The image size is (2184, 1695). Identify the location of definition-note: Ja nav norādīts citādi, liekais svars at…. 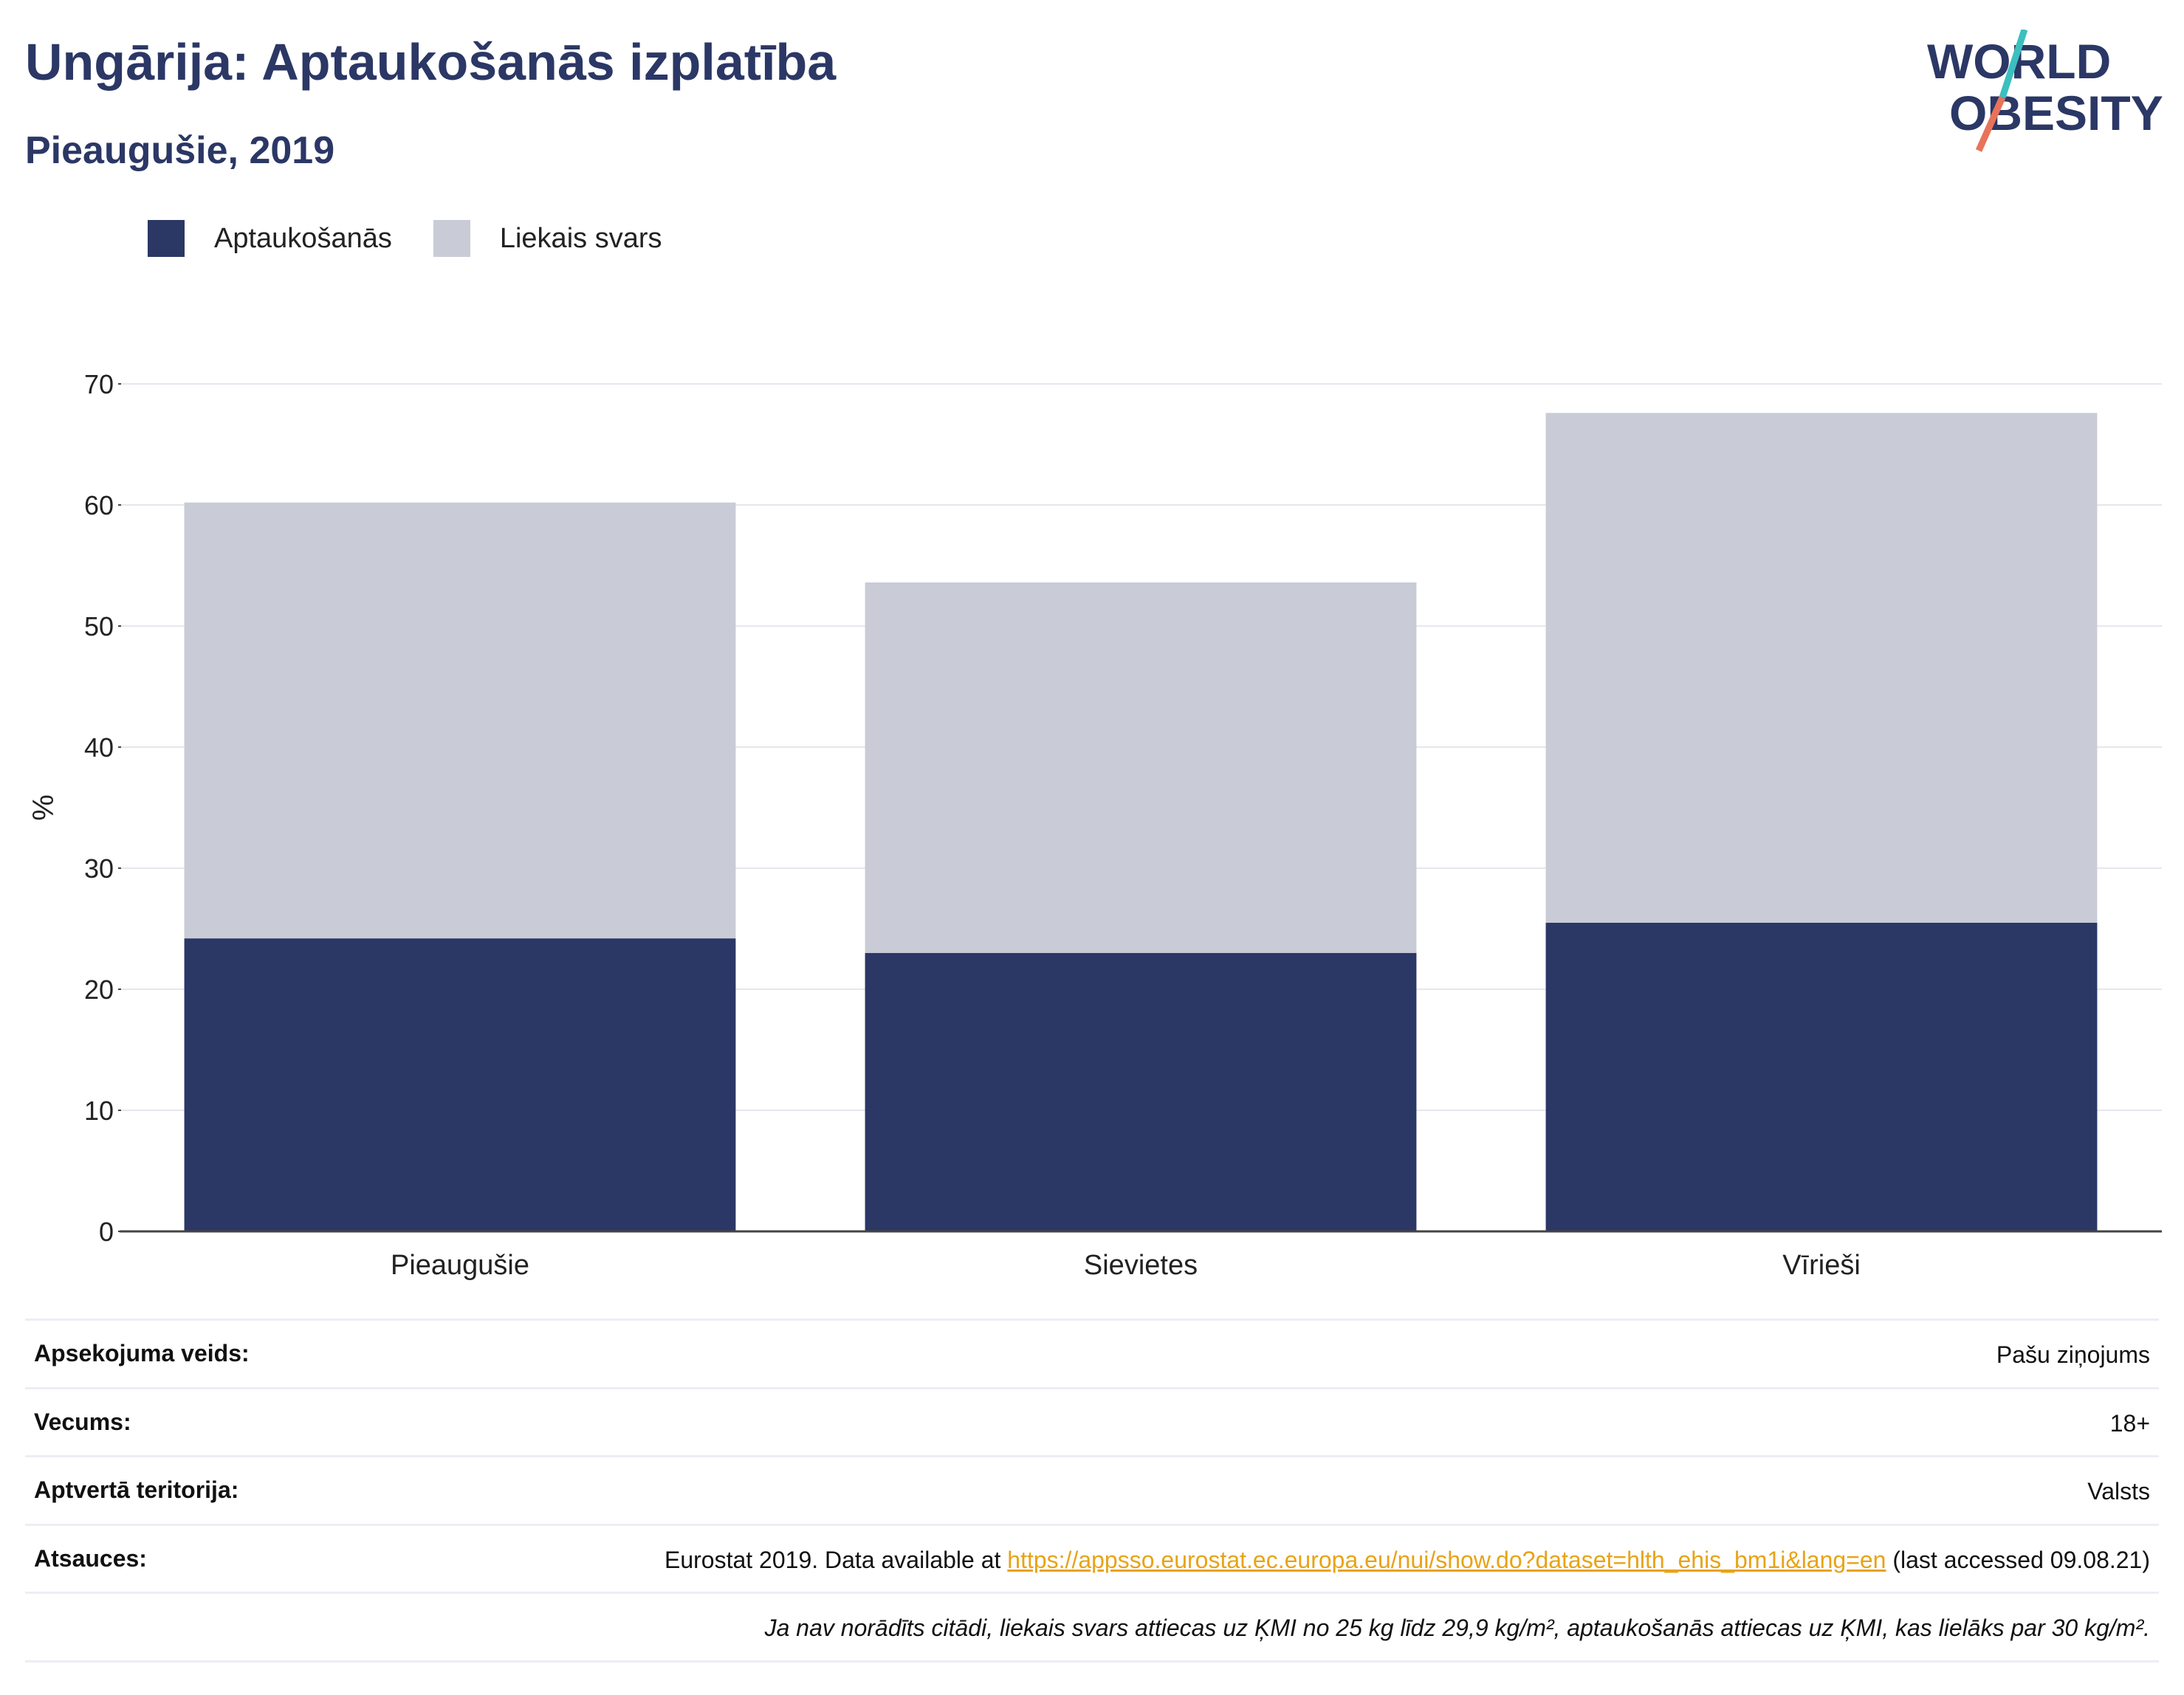
(1457, 1629).